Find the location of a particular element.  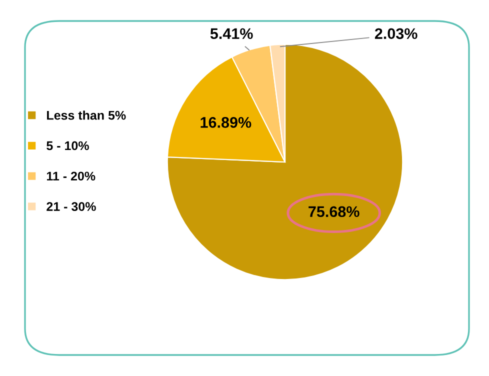

data-label: 5.41% is located at coordinates (231, 34).